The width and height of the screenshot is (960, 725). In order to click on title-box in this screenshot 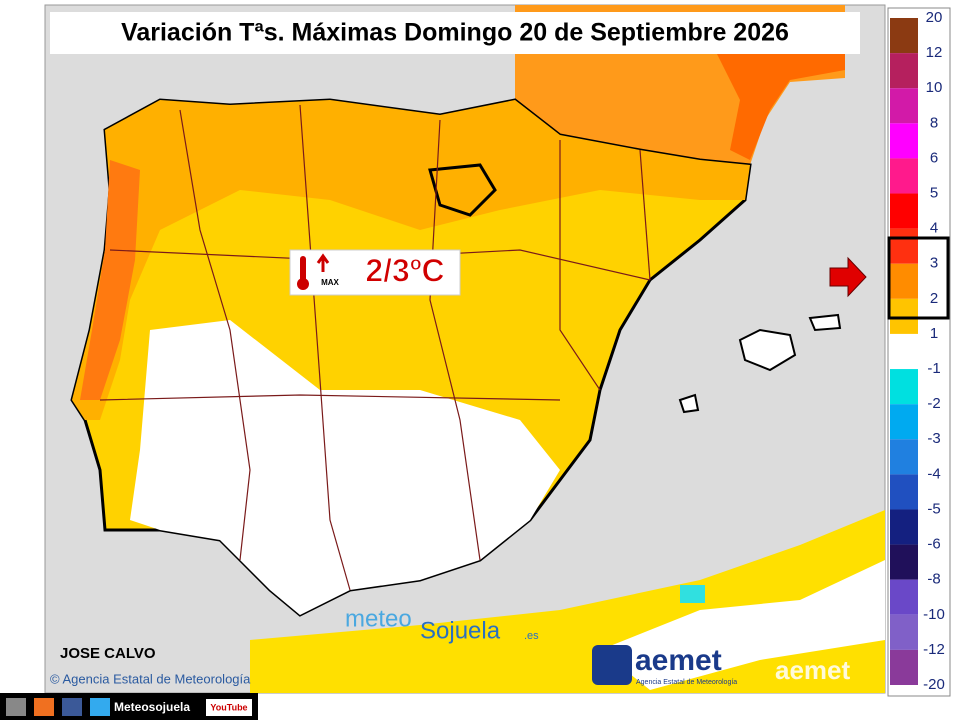, I will do `click(455, 33)`.